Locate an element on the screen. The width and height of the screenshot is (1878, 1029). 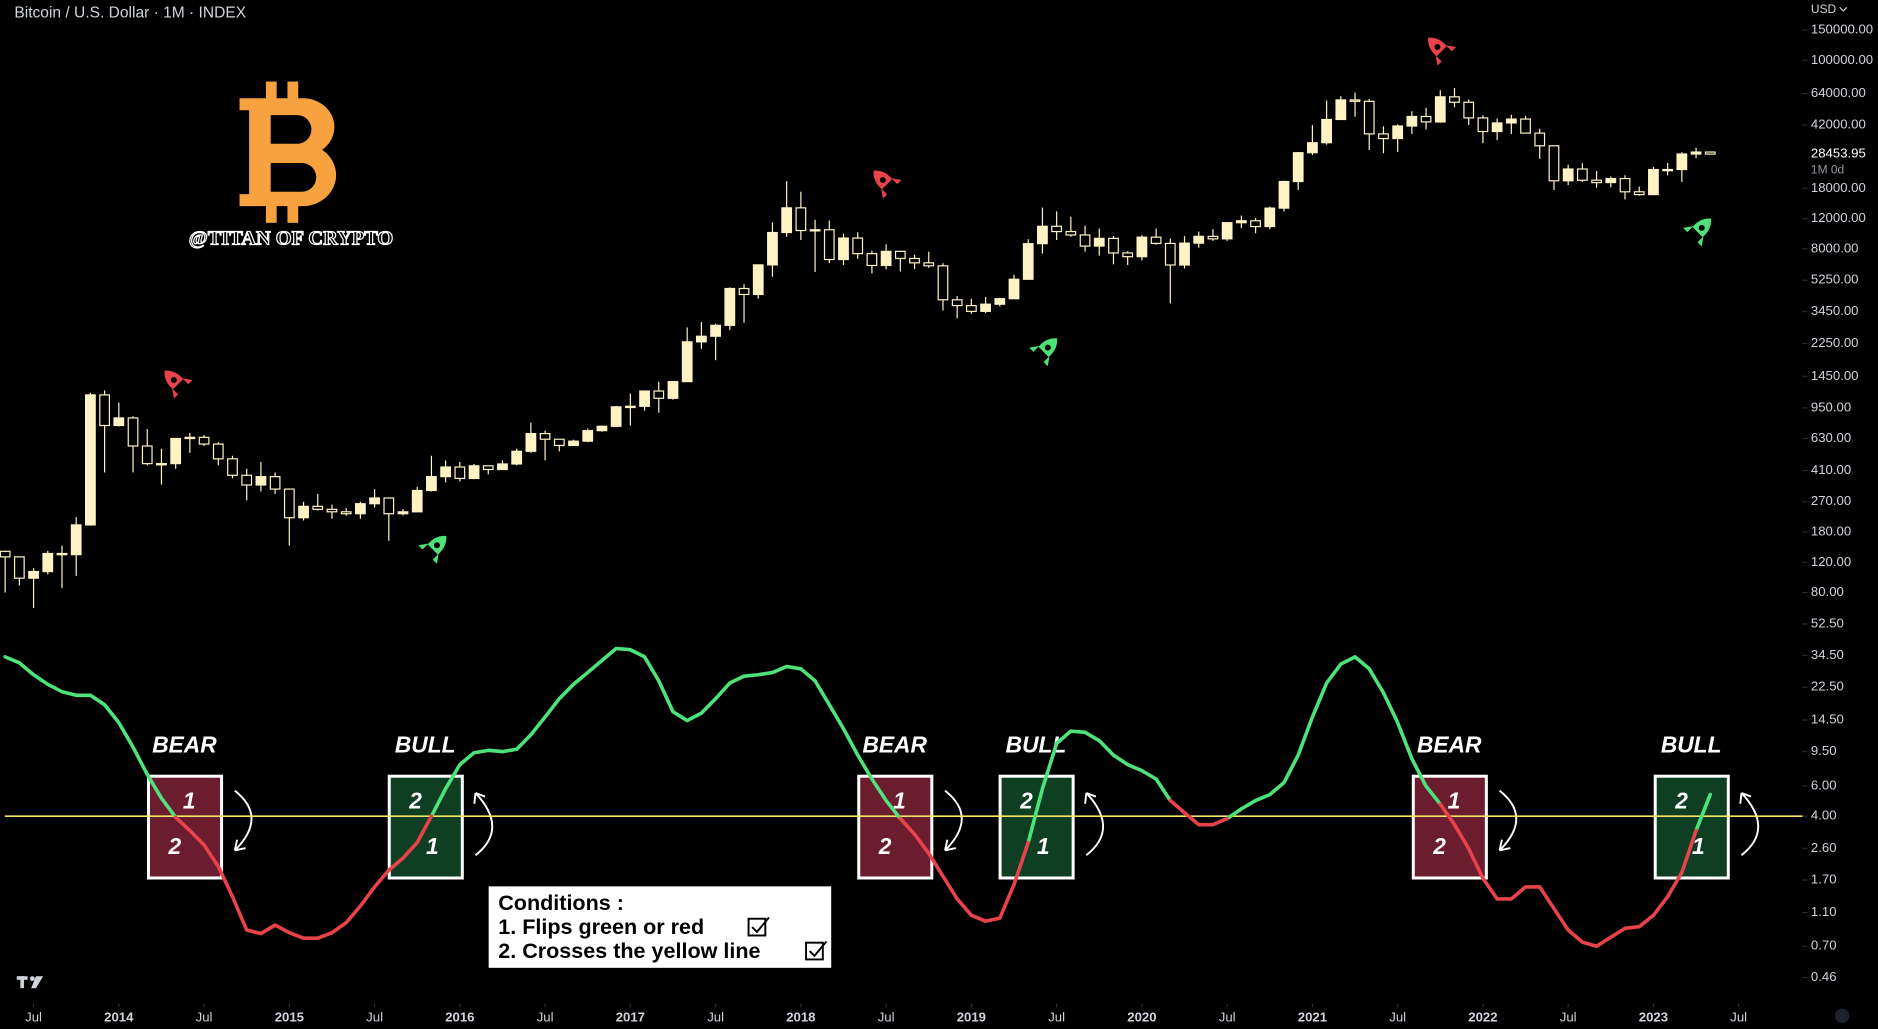
y-tick-label: 2.60 is located at coordinates (1824, 847).